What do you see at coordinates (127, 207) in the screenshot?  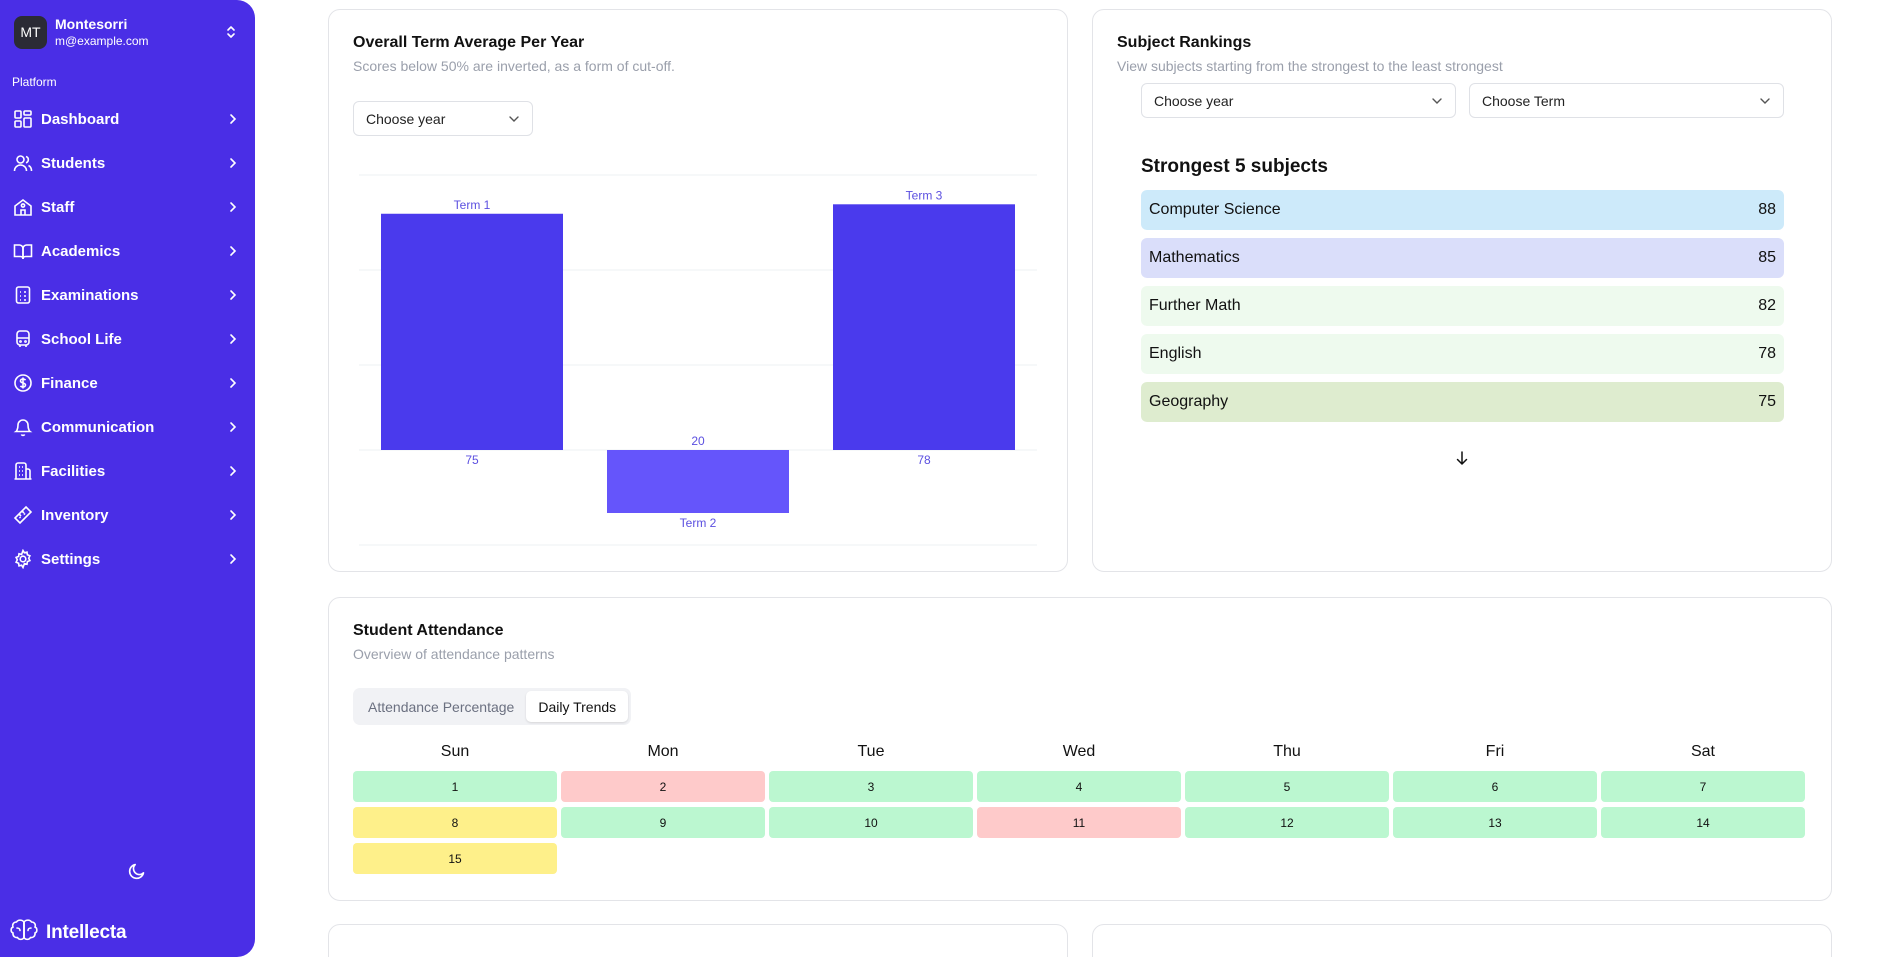 I see `sidebar-item-staff: Staff` at bounding box center [127, 207].